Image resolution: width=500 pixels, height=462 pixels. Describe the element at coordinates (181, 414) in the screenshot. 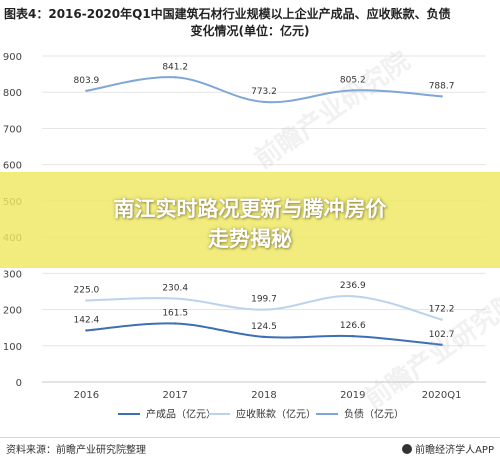

I see `legend-label-0: 产成品（亿元）` at that location.